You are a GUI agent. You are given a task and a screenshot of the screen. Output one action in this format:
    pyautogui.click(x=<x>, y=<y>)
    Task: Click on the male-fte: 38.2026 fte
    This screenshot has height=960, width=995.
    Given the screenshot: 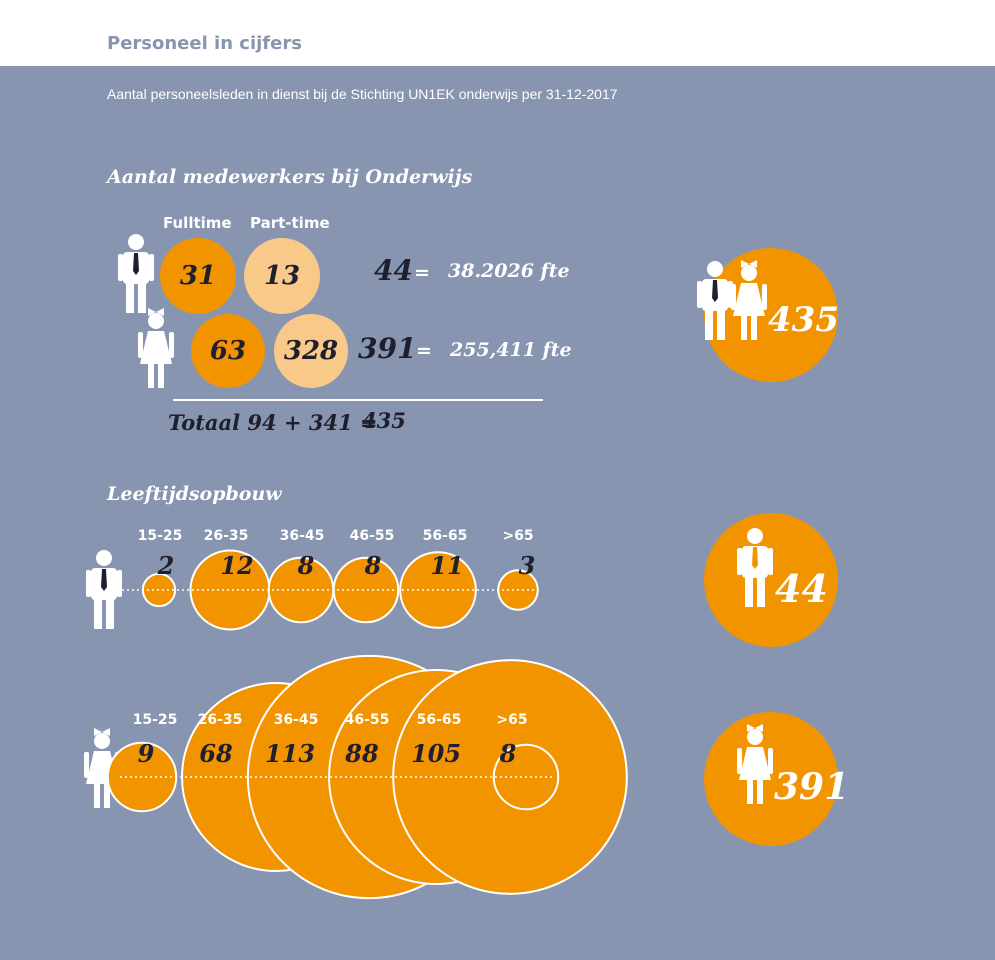 What is the action you would take?
    pyautogui.click(x=509, y=271)
    